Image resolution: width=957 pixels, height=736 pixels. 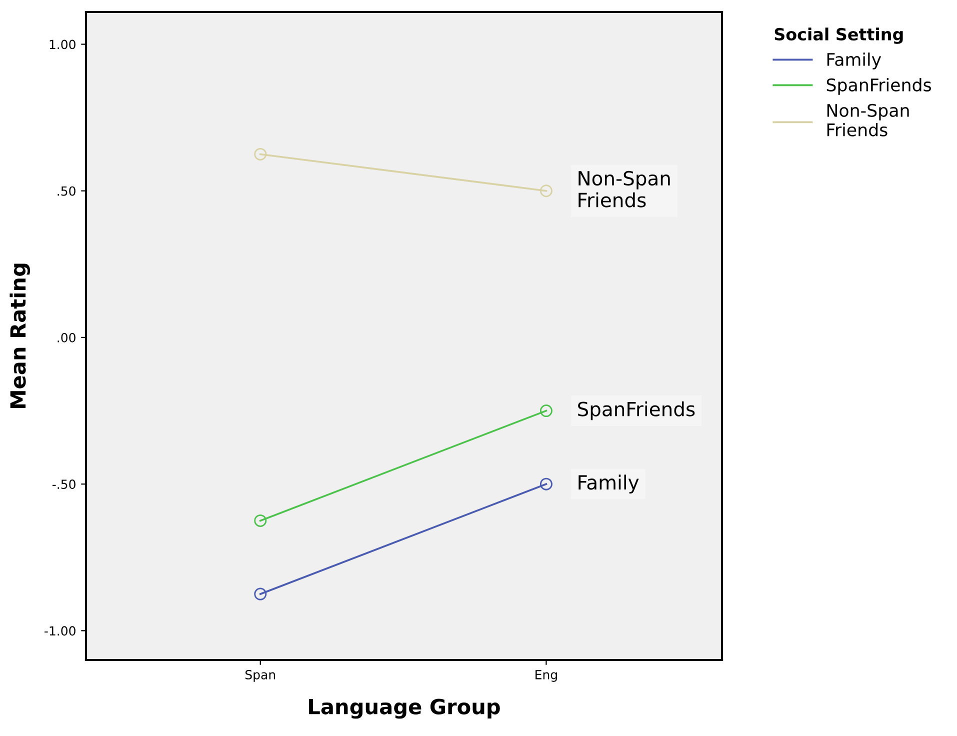 What do you see at coordinates (67, 191) in the screenshot?
I see `y-tick-label: .50` at bounding box center [67, 191].